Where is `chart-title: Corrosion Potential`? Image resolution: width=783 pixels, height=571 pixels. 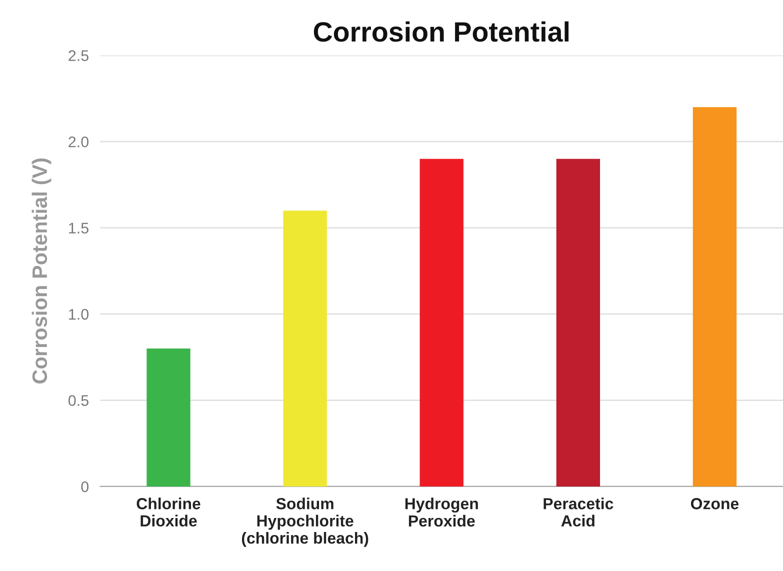 chart-title: Corrosion Potential is located at coordinates (441, 31).